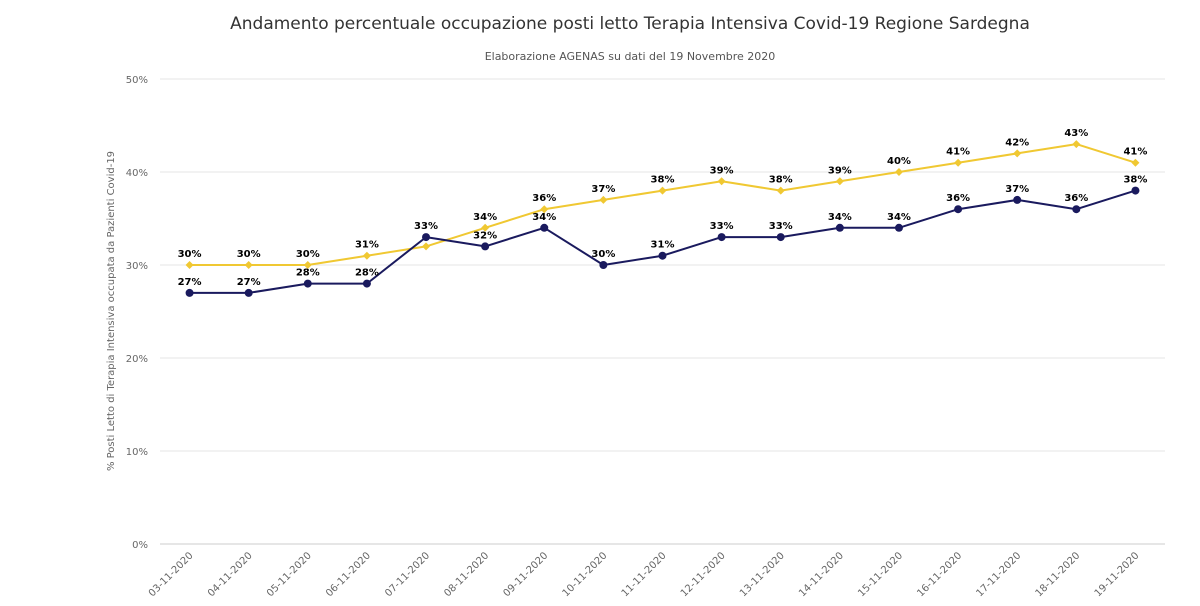  What do you see at coordinates (939, 574) in the screenshot?
I see `x-tick-label: 16-11-2020` at bounding box center [939, 574].